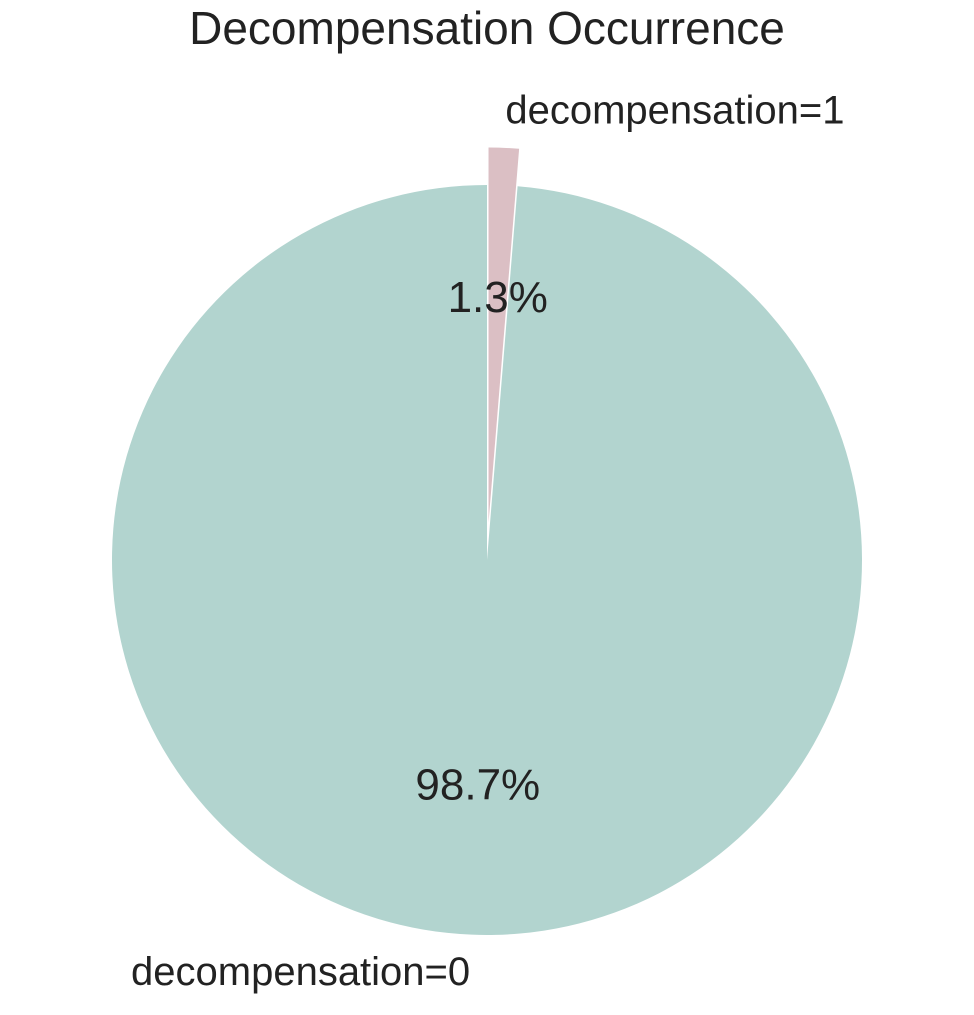 The height and width of the screenshot is (1015, 974). I want to click on pie-pct-label-0: 98.7%, so click(477, 784).